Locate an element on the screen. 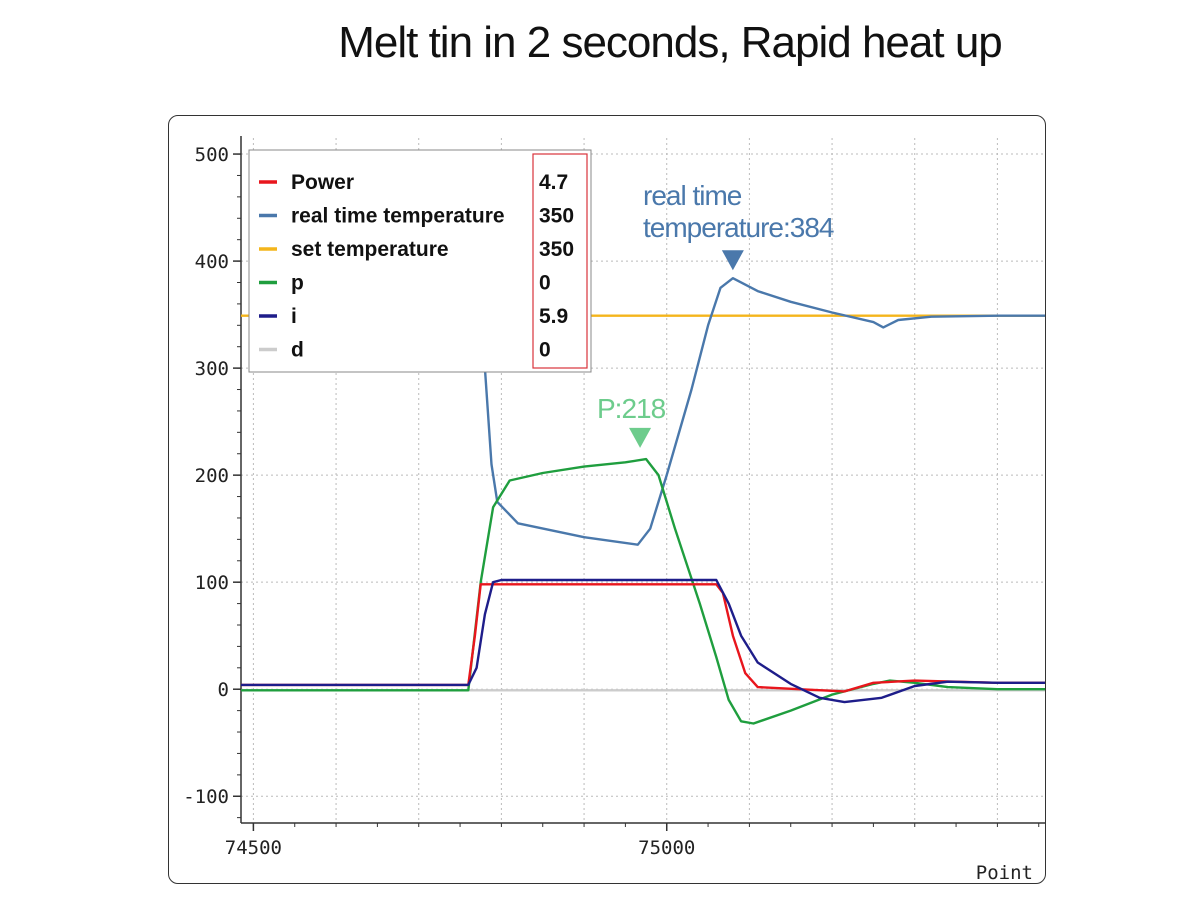 This screenshot has height=900, width=1200. legend-label: Power is located at coordinates (322, 182).